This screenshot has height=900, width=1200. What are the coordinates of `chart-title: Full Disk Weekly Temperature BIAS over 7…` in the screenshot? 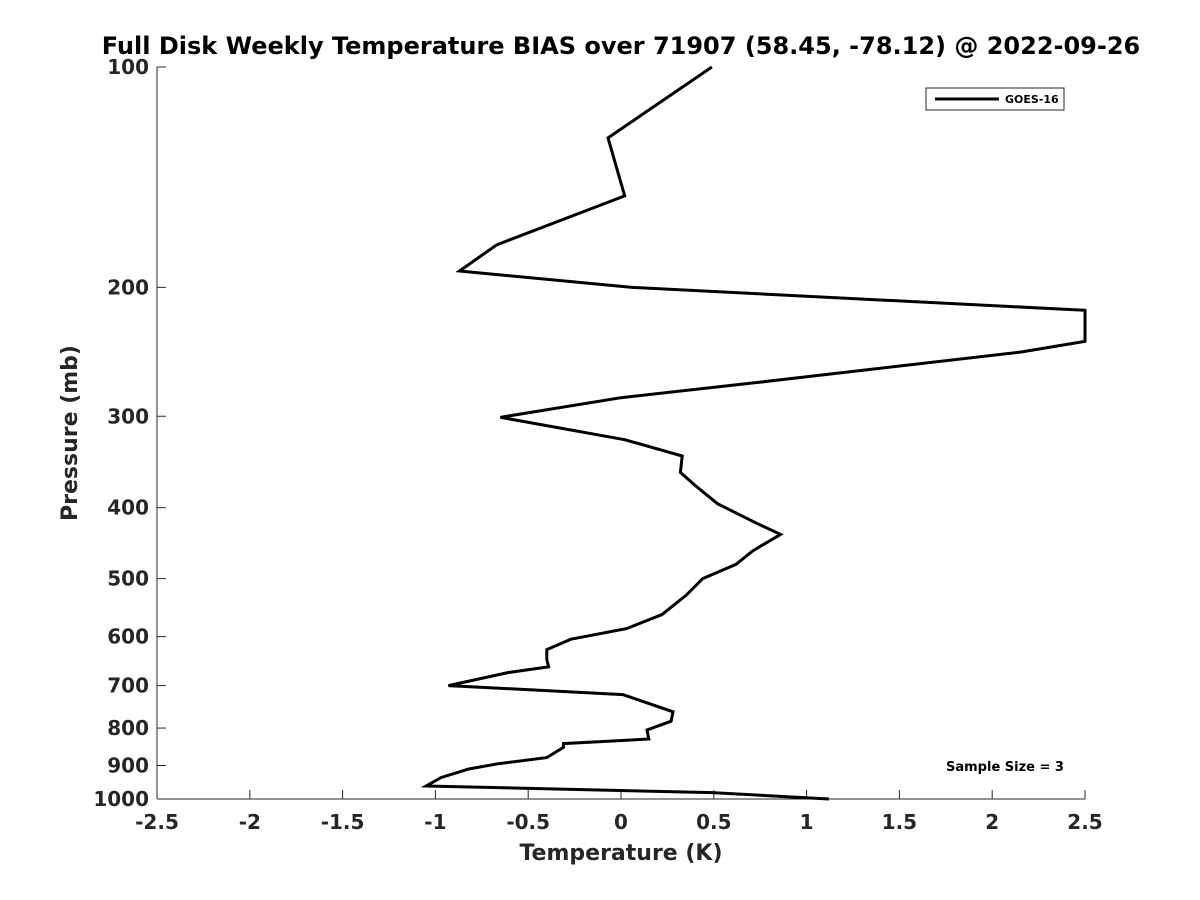 It's located at (621, 46).